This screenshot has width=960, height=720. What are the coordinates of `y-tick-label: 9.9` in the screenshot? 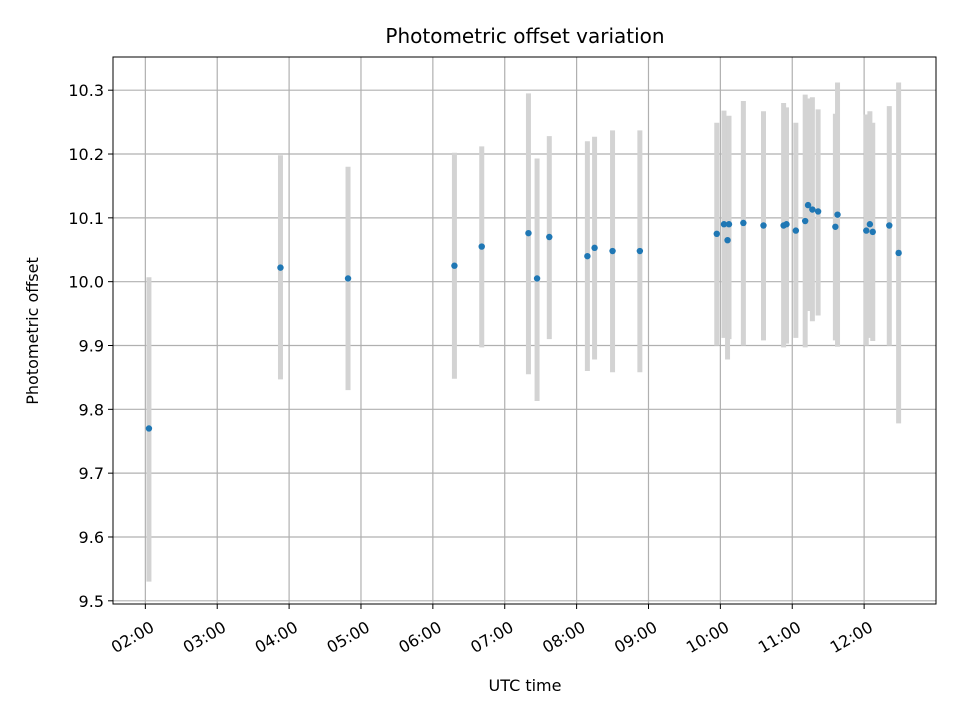 It's located at (91, 345).